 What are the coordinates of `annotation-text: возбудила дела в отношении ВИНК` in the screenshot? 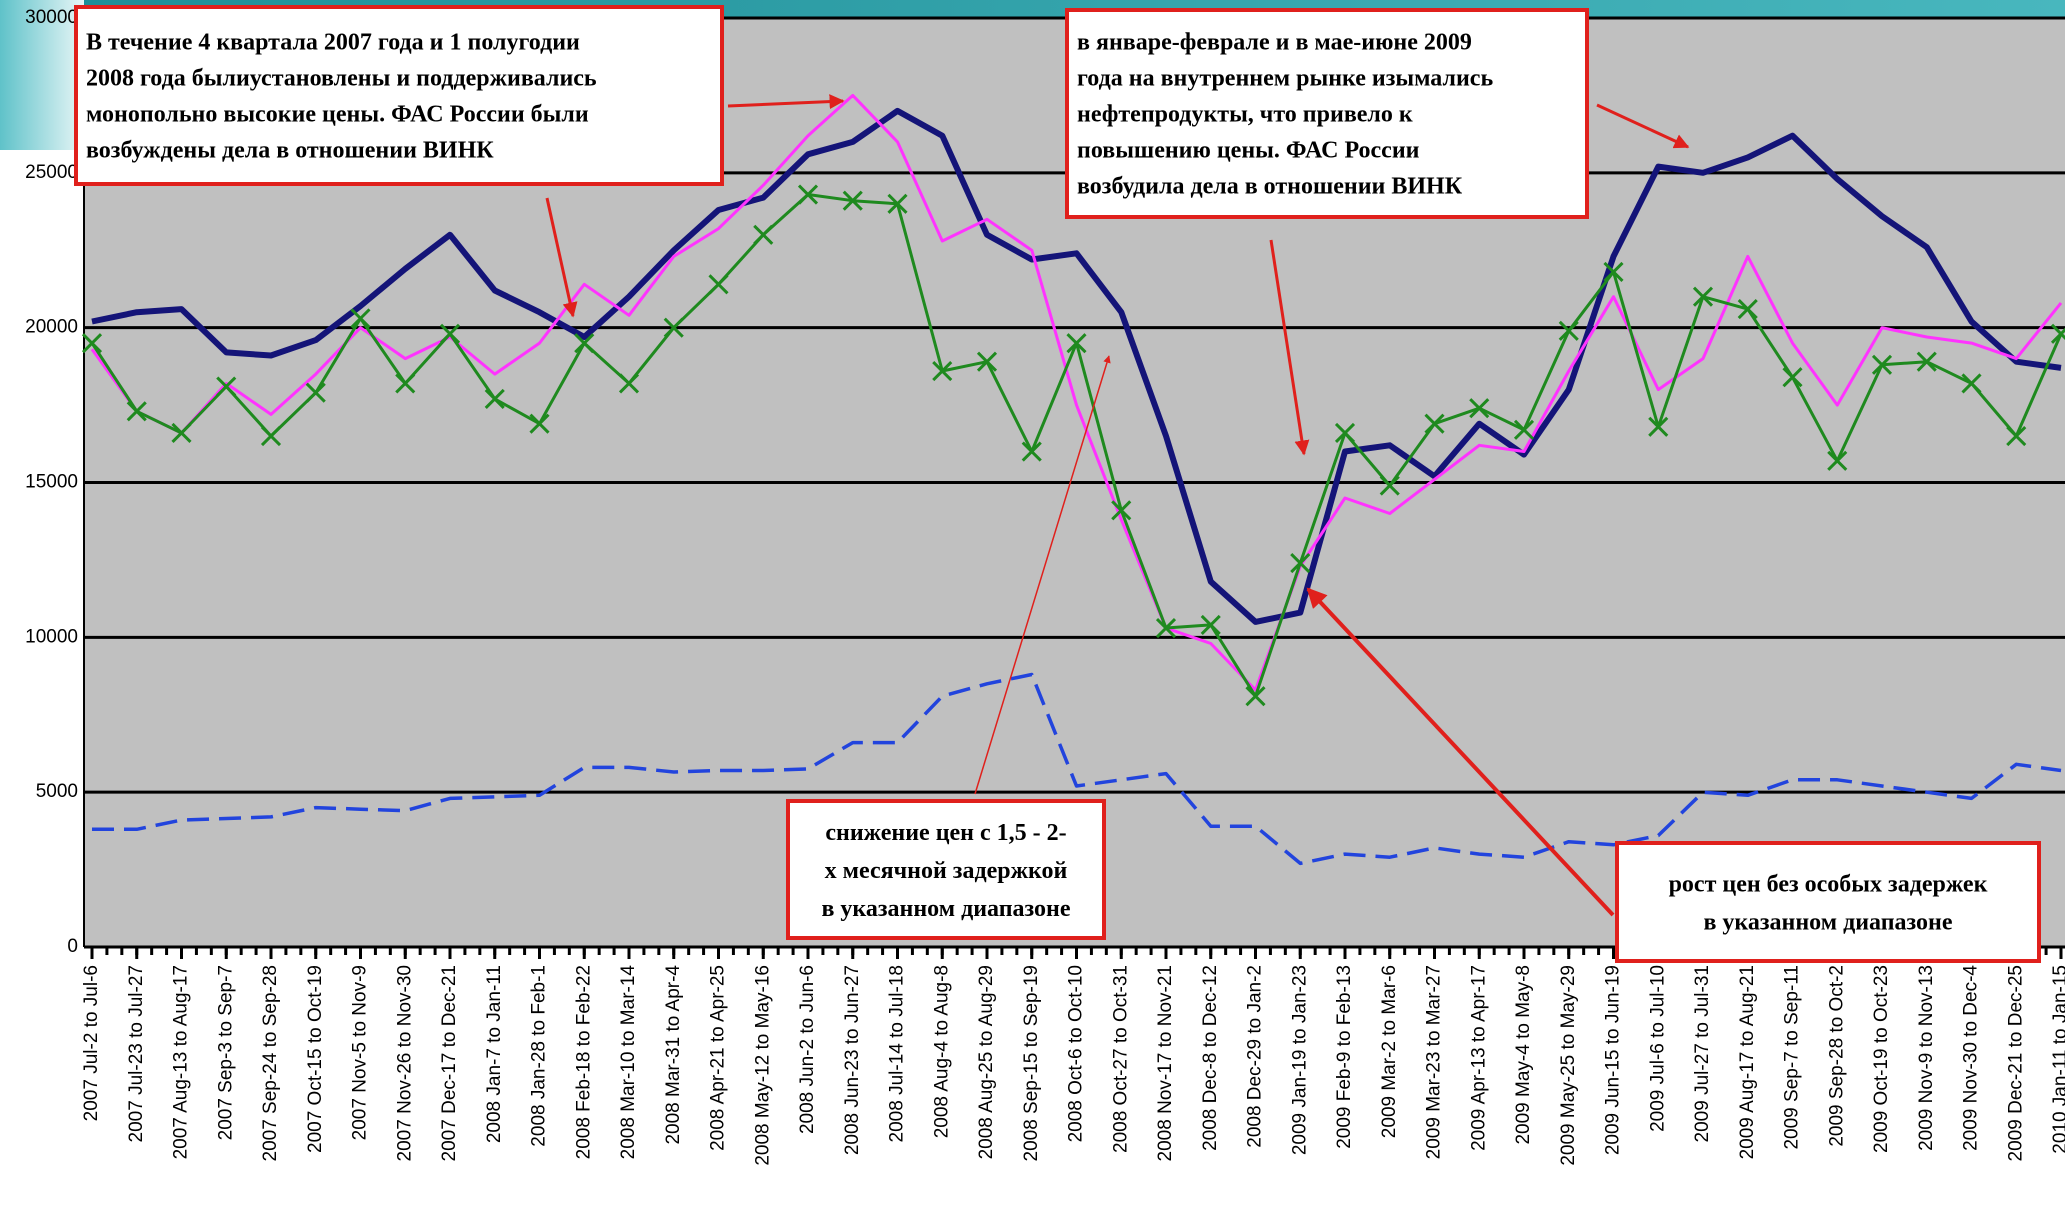 It's located at (1270, 186).